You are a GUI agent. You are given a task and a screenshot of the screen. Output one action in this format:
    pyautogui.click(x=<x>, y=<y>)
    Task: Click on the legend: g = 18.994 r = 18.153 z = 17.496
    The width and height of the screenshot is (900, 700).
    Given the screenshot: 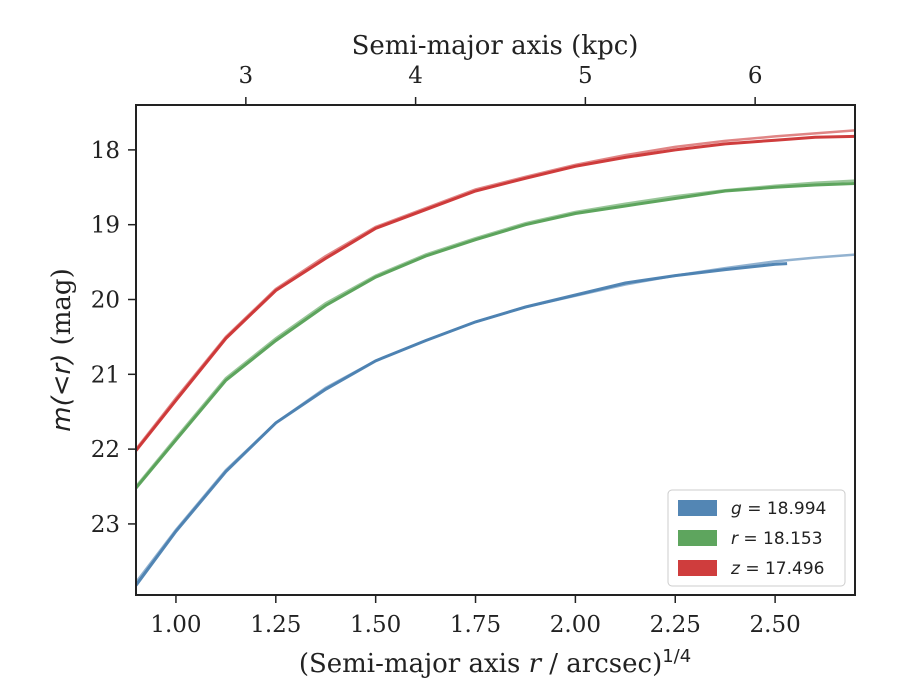 What is the action you would take?
    pyautogui.click(x=756, y=538)
    